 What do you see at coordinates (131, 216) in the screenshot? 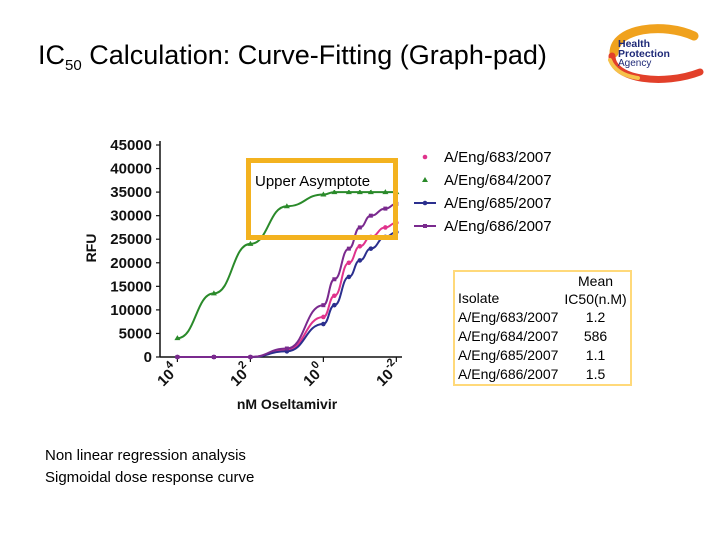
I see `y-tick-label: 30000` at bounding box center [131, 216].